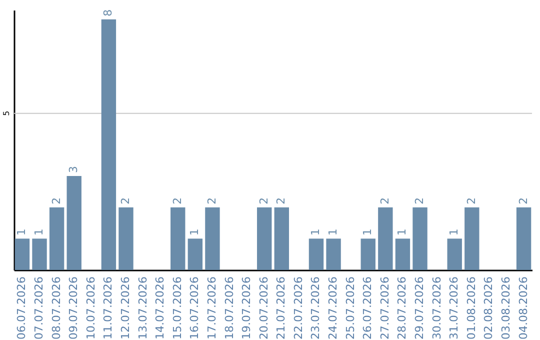  What do you see at coordinates (177, 308) in the screenshot?
I see `x-tick-label: 15.07.2026` at bounding box center [177, 308].